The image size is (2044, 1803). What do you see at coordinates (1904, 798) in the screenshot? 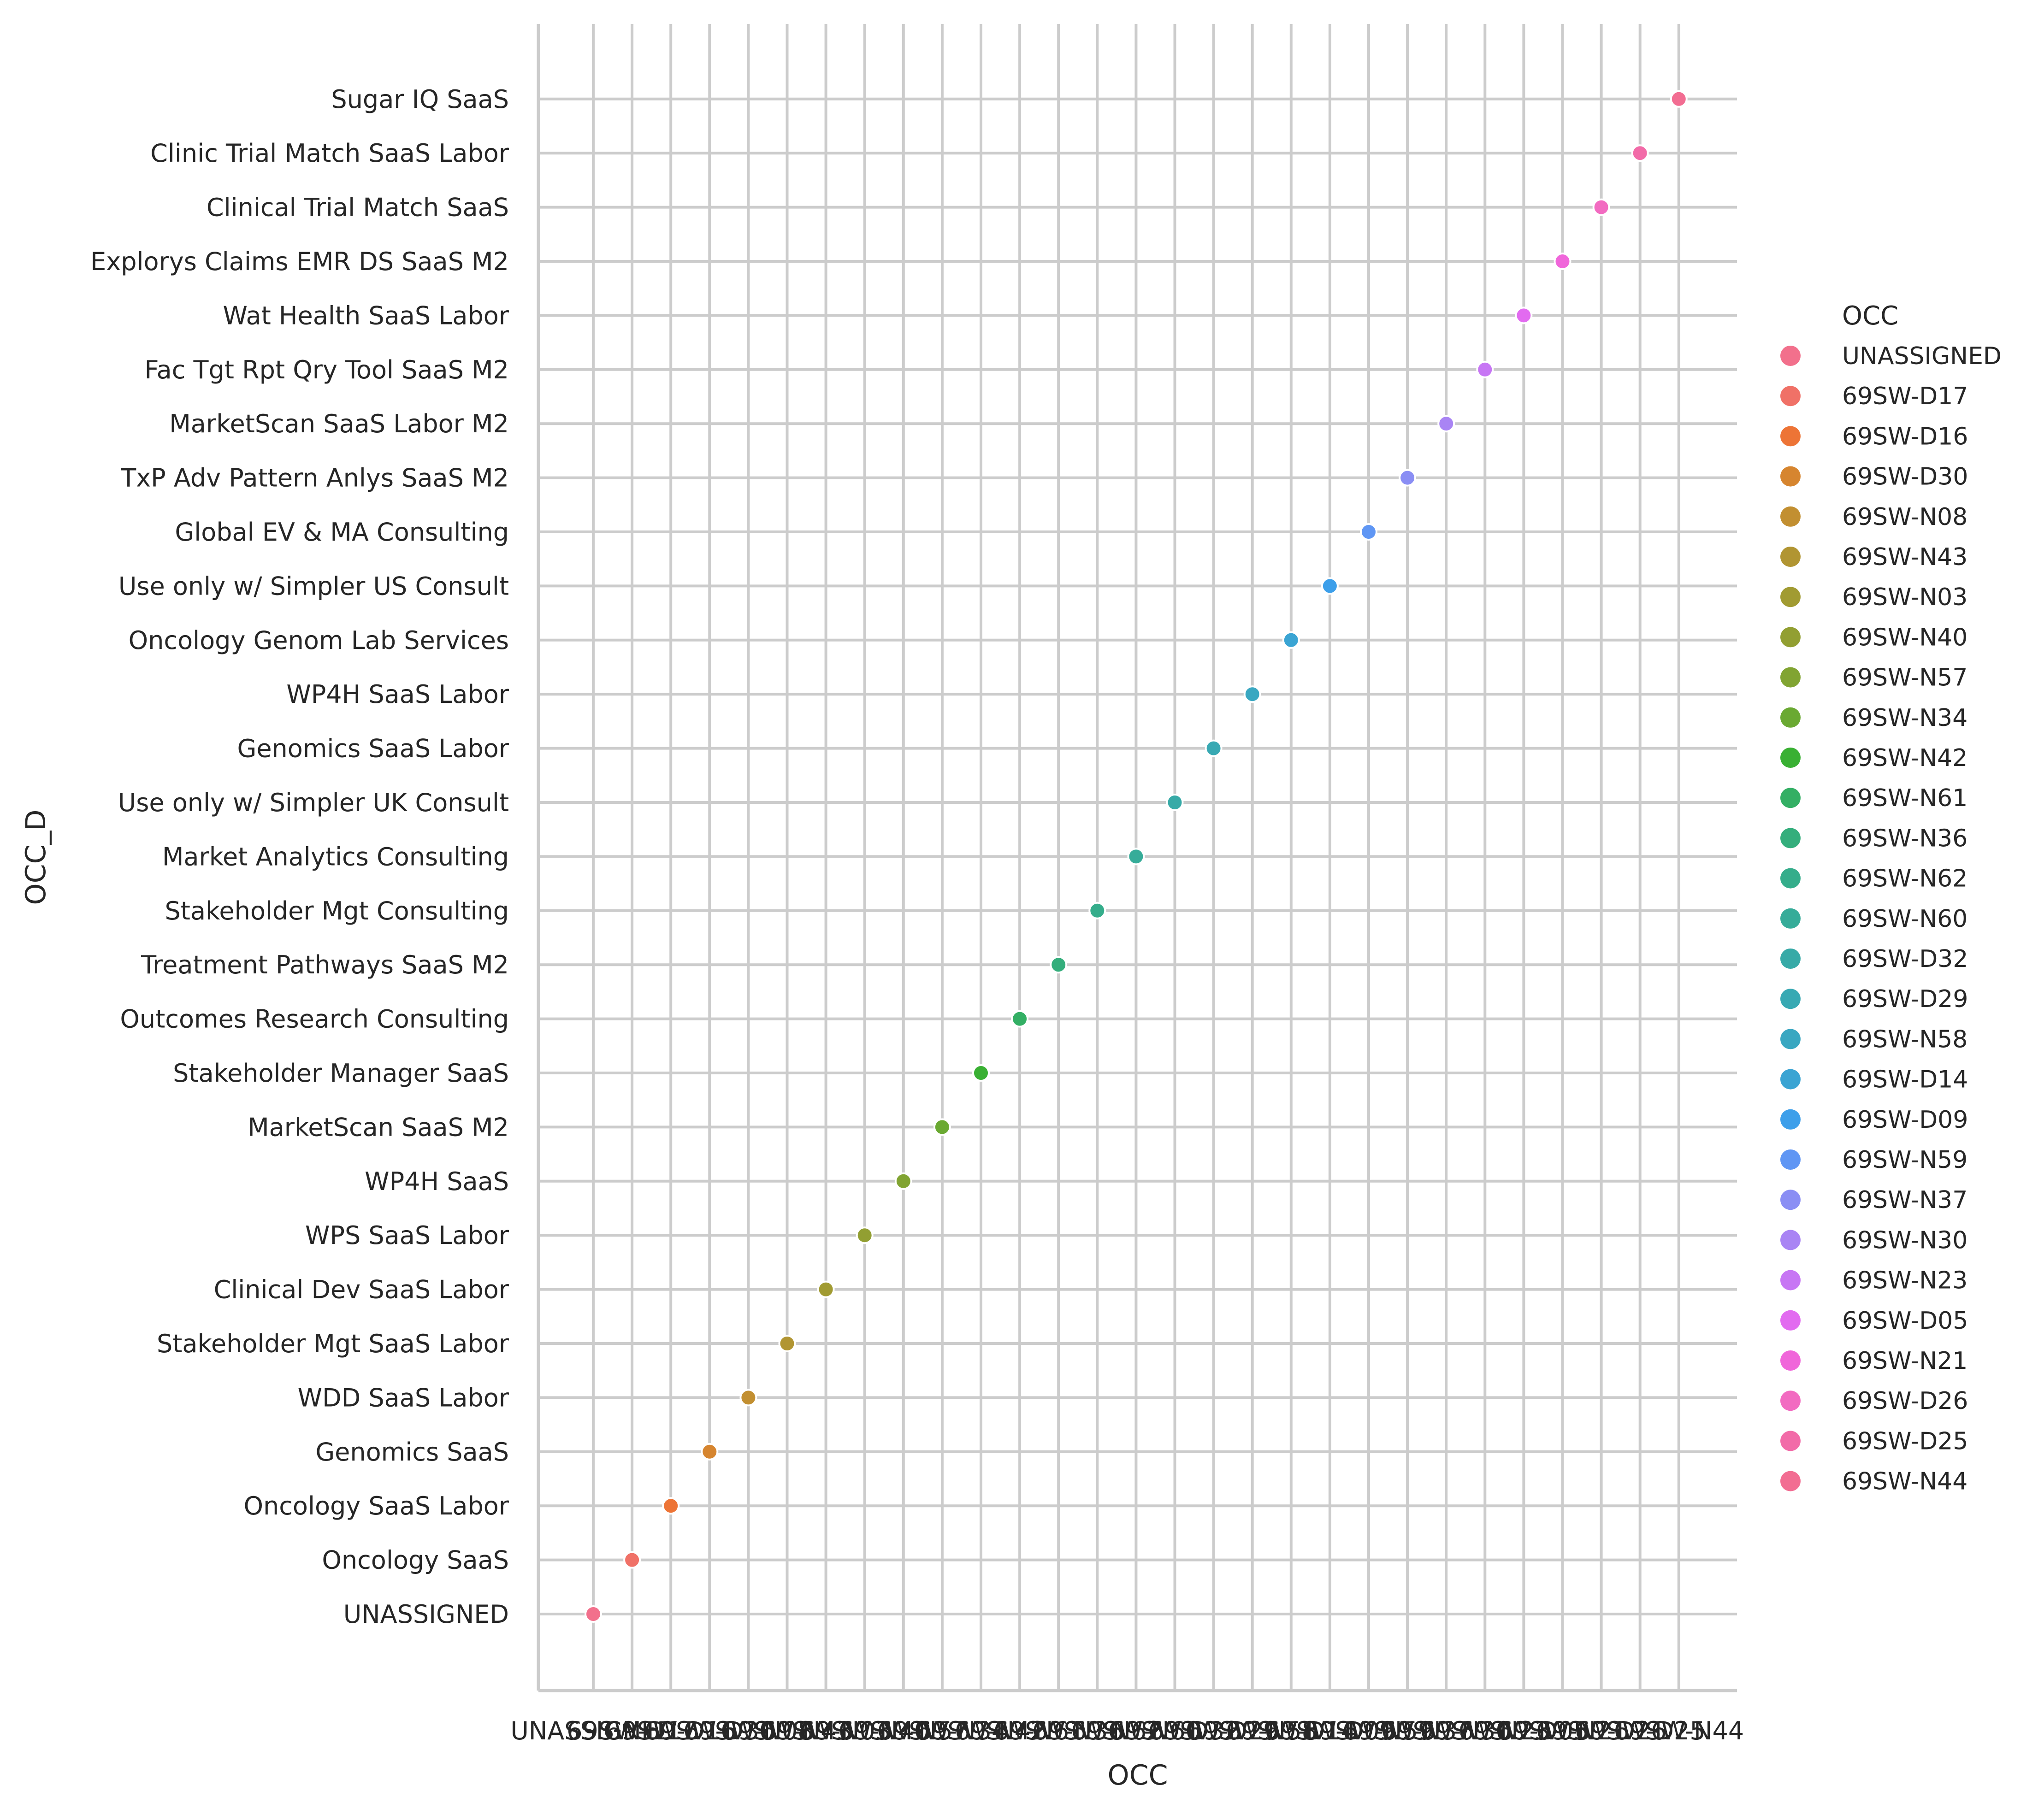
I see `legend-label: 69SW-N61` at bounding box center [1904, 798].